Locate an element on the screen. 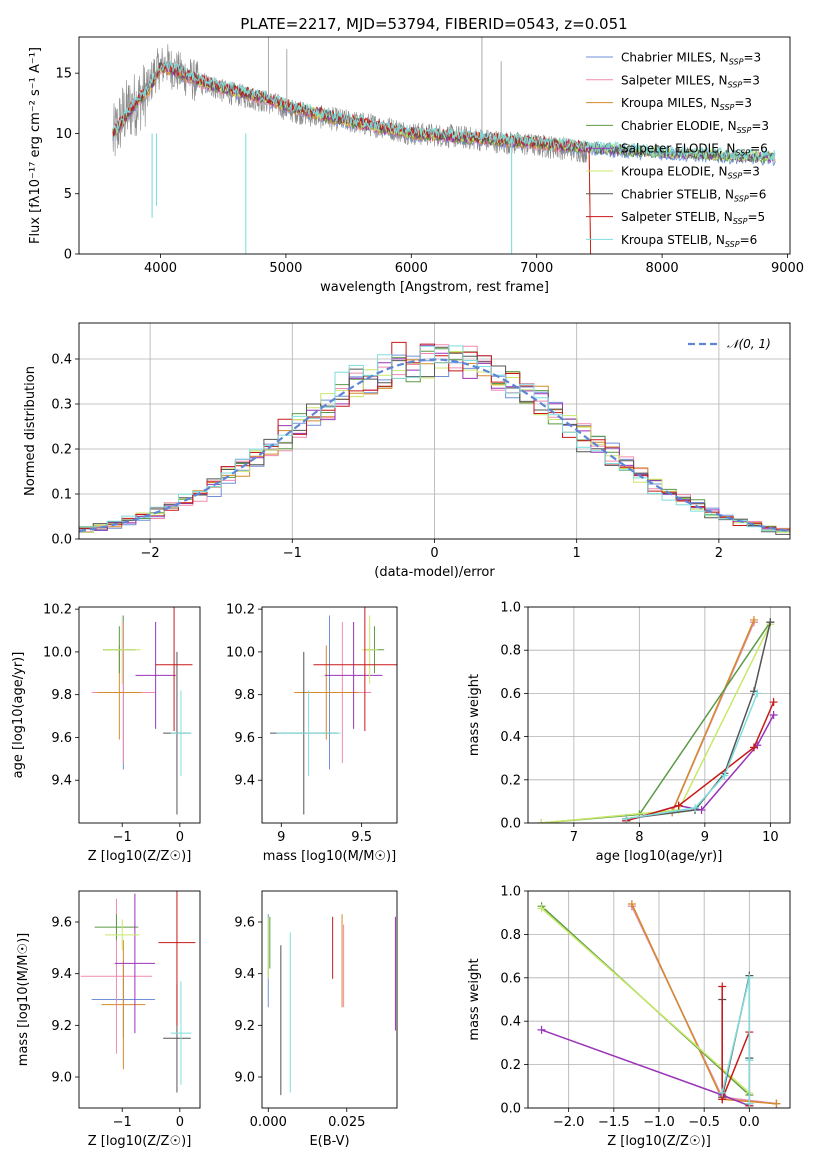 The height and width of the screenshot is (1170, 819). x-tick-label: 8 is located at coordinates (639, 837).